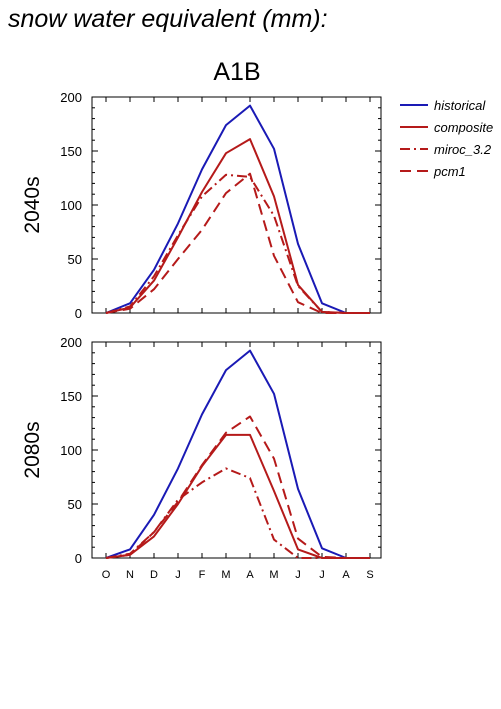 The image size is (501, 709). I want to click on legend-label: miroc_3.2, so click(463, 149).